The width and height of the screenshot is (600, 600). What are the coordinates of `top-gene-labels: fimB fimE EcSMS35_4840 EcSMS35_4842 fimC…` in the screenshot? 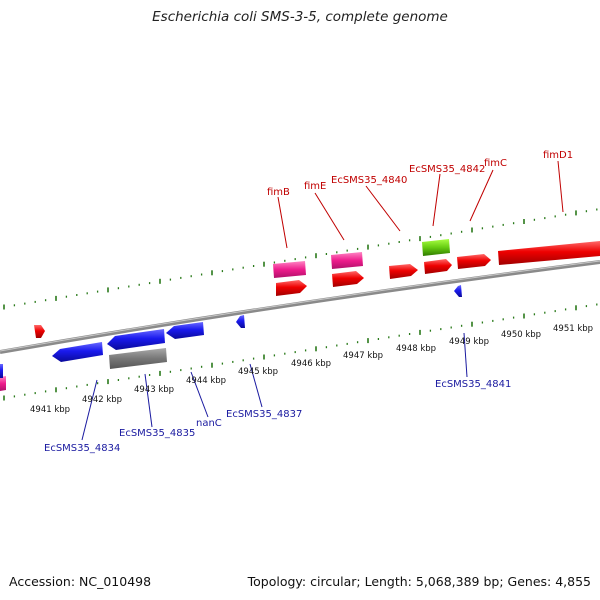 It's located at (420, 174).